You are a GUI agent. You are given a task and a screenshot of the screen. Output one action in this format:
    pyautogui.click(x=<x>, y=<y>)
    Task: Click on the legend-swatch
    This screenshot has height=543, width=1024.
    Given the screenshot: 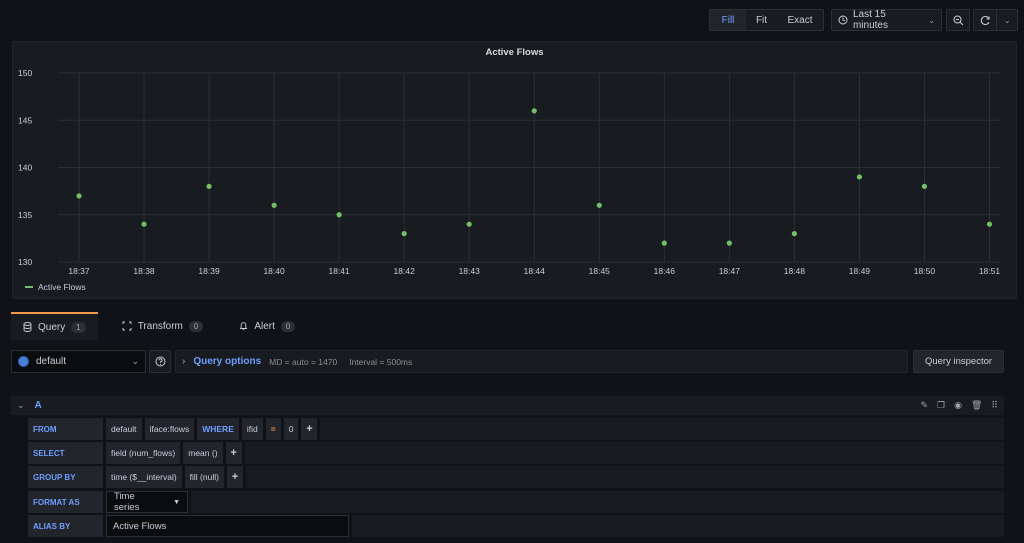 What is the action you would take?
    pyautogui.click(x=29, y=287)
    